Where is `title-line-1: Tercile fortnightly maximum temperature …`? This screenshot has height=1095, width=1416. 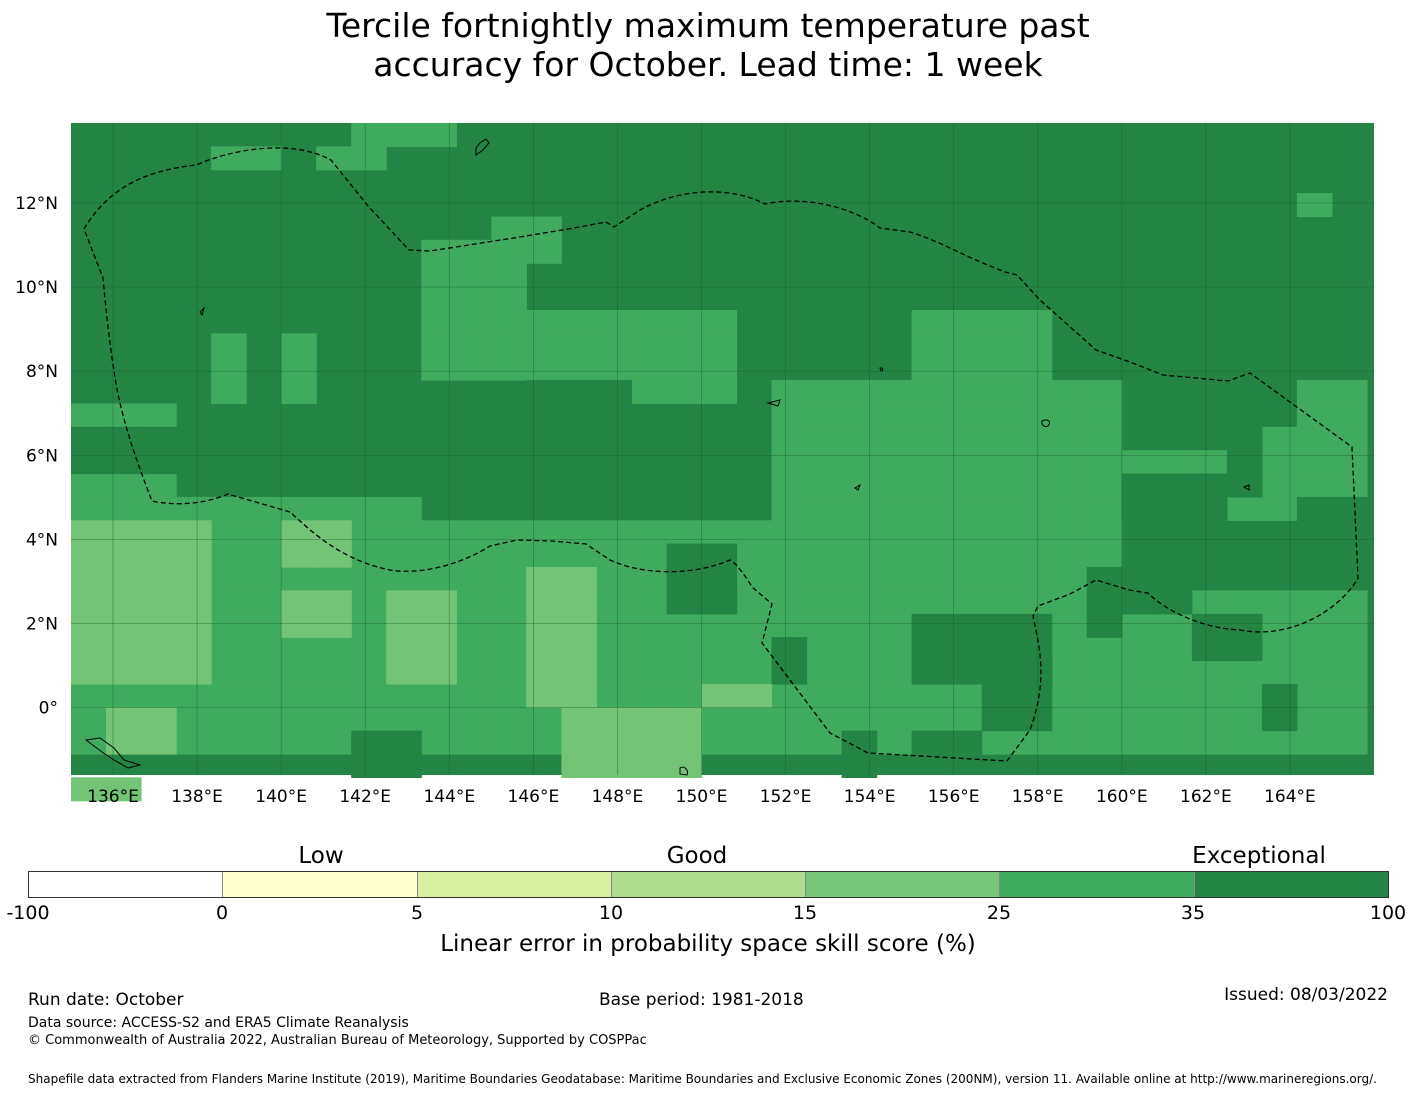 title-line-1: Tercile fortnightly maximum temperature … is located at coordinates (708, 25).